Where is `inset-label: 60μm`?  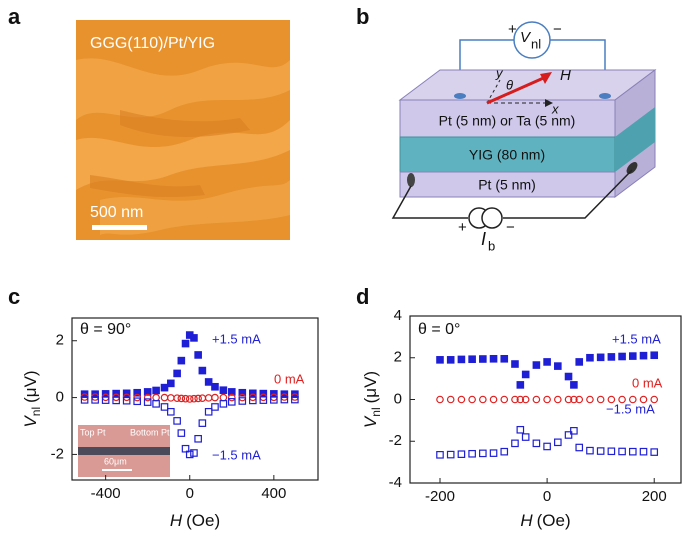
inset-label: 60μm is located at coordinates (115, 461).